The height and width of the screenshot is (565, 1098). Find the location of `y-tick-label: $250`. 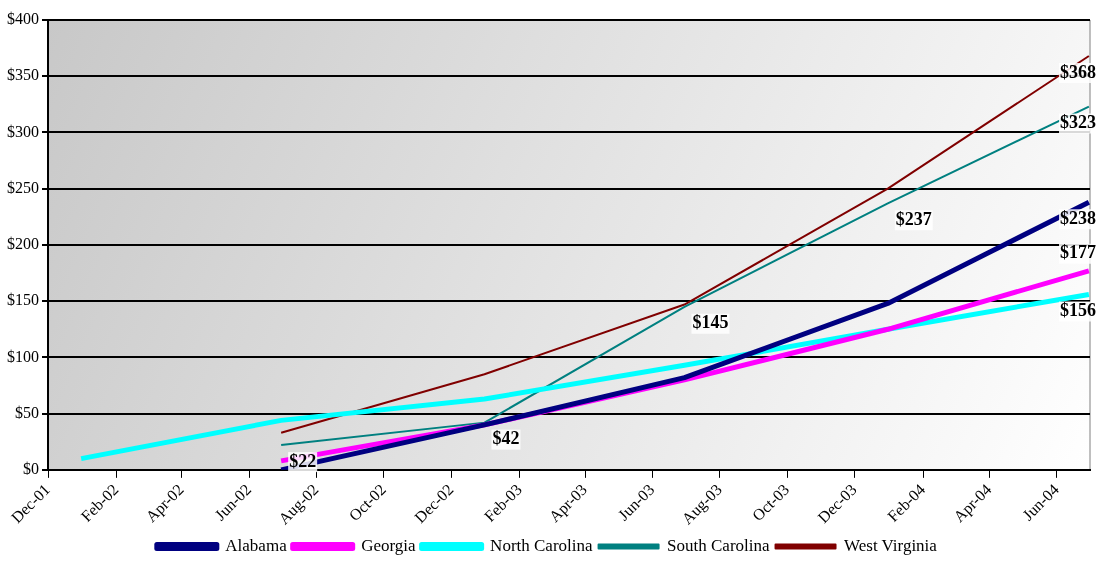

y-tick-label: $250 is located at coordinates (23, 187).